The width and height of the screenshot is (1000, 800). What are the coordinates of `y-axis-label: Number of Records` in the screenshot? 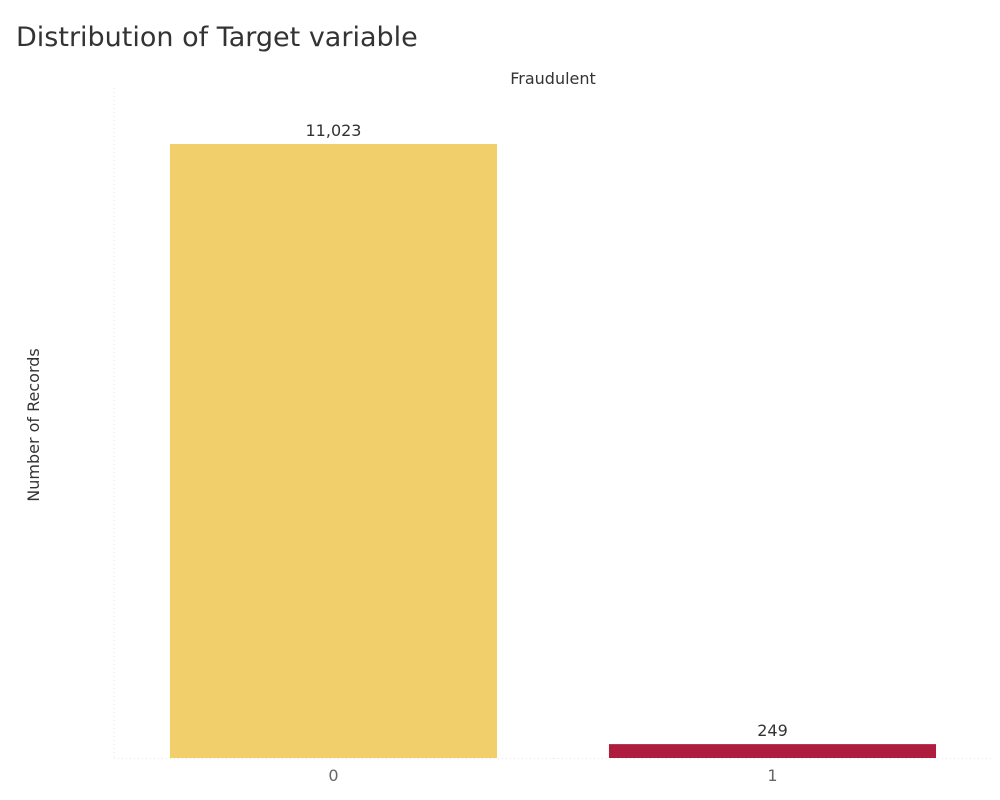 It's located at (33, 424).